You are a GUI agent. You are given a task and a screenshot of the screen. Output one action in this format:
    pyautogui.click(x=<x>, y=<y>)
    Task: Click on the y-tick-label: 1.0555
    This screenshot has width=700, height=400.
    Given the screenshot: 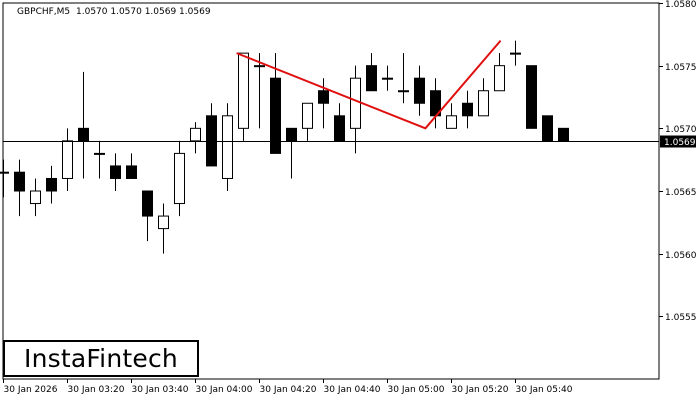 What is the action you would take?
    pyautogui.click(x=681, y=318)
    